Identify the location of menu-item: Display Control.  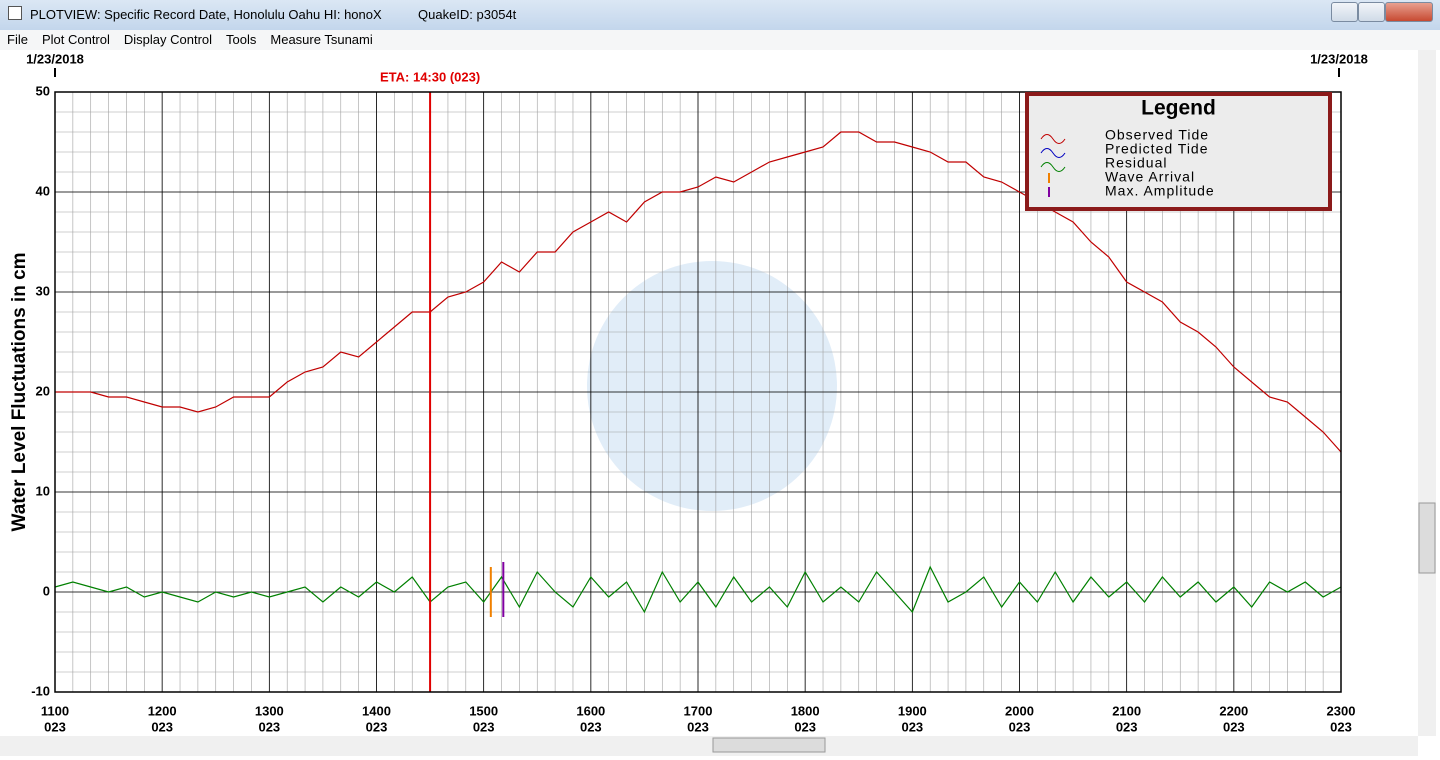
(168, 39).